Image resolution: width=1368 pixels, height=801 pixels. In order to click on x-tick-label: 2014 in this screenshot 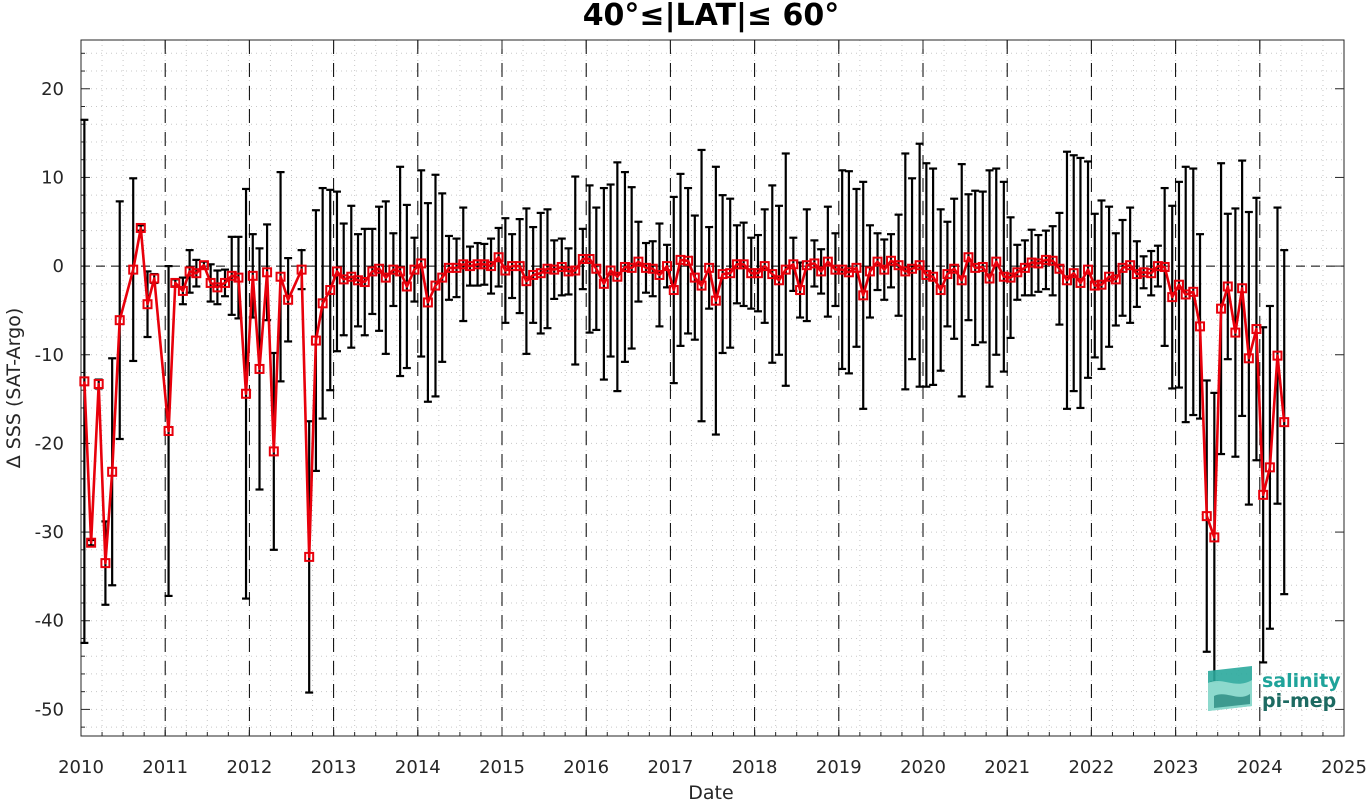, I will do `click(418, 767)`.